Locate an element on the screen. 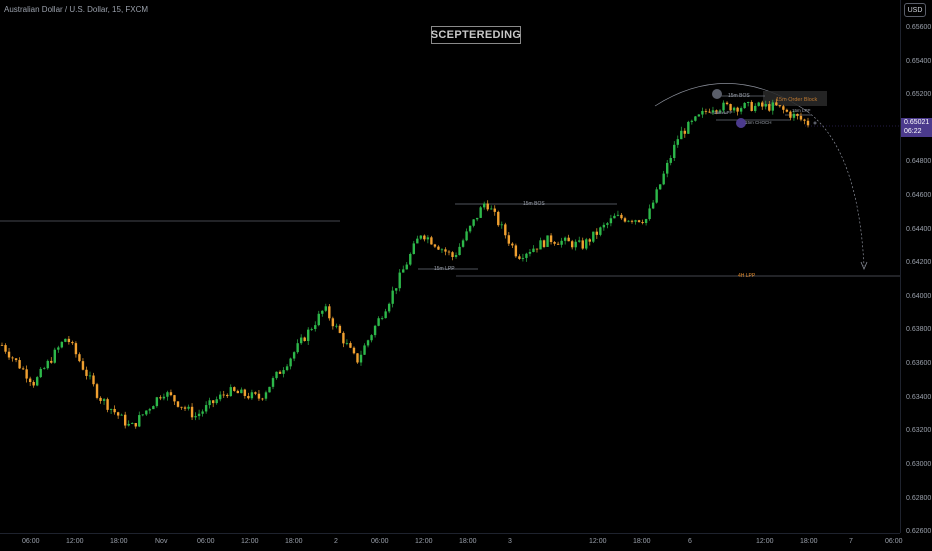 The image size is (932, 551). projection-curve-arrow is located at coordinates (836, 189).